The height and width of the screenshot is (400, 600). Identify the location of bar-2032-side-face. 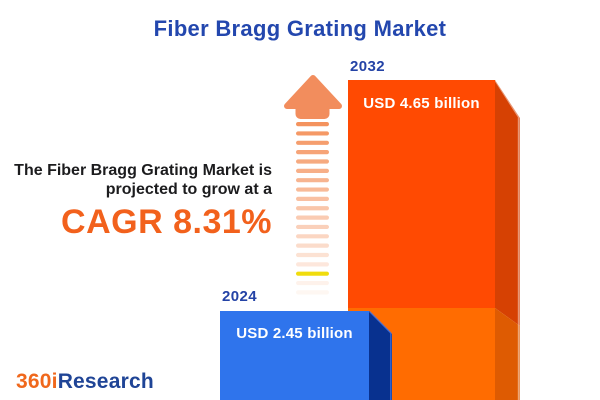
(507, 240).